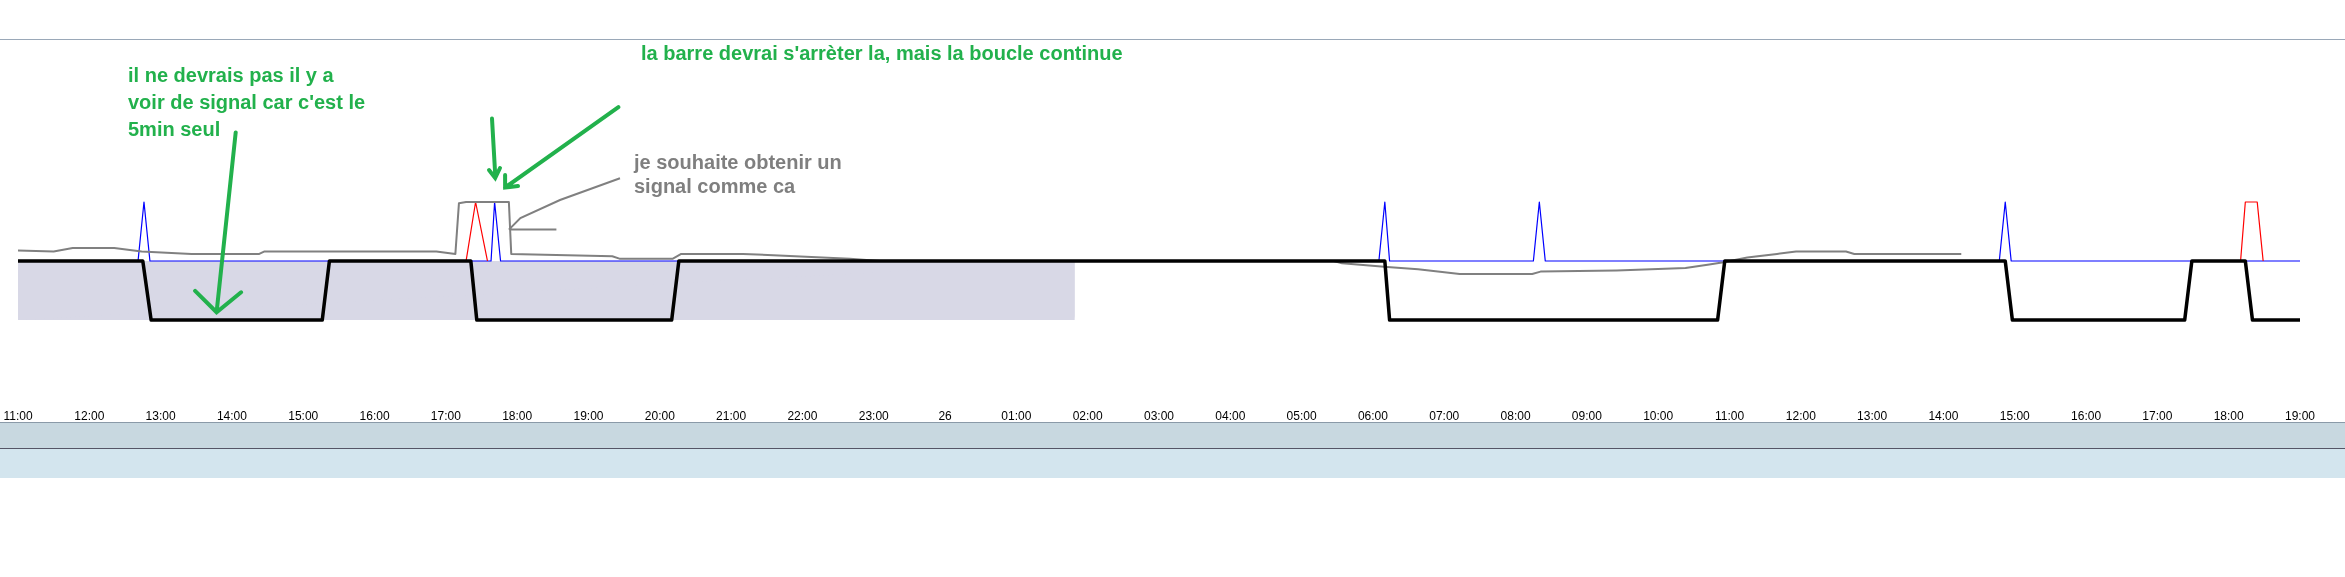 Image resolution: width=2345 pixels, height=577 pixels. What do you see at coordinates (660, 415) in the screenshot?
I see `x-tick-label: 20:00` at bounding box center [660, 415].